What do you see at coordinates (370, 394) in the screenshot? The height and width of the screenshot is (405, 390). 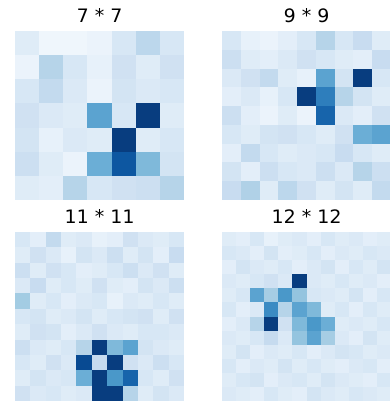 I see `heatmap-cell-r11-c10` at bounding box center [370, 394].